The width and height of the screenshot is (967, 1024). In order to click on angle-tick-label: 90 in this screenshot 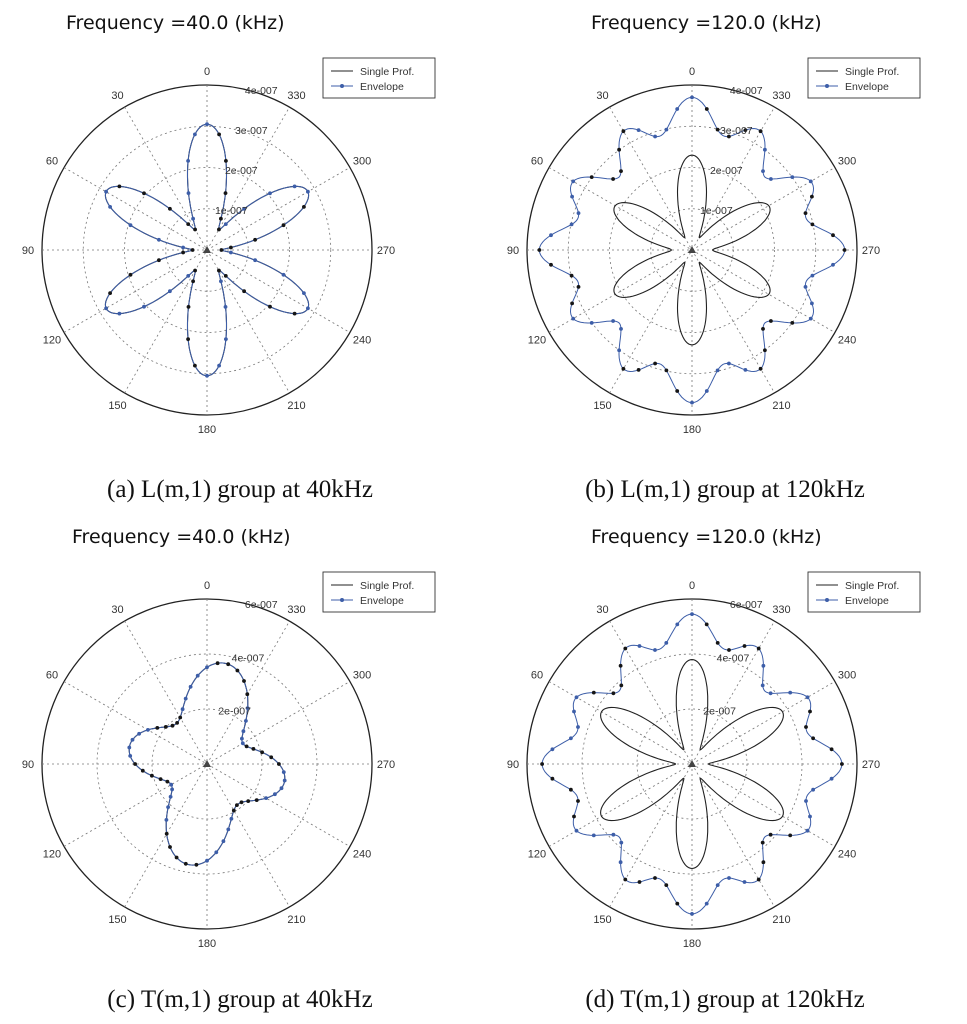, I will do `click(28, 251)`.